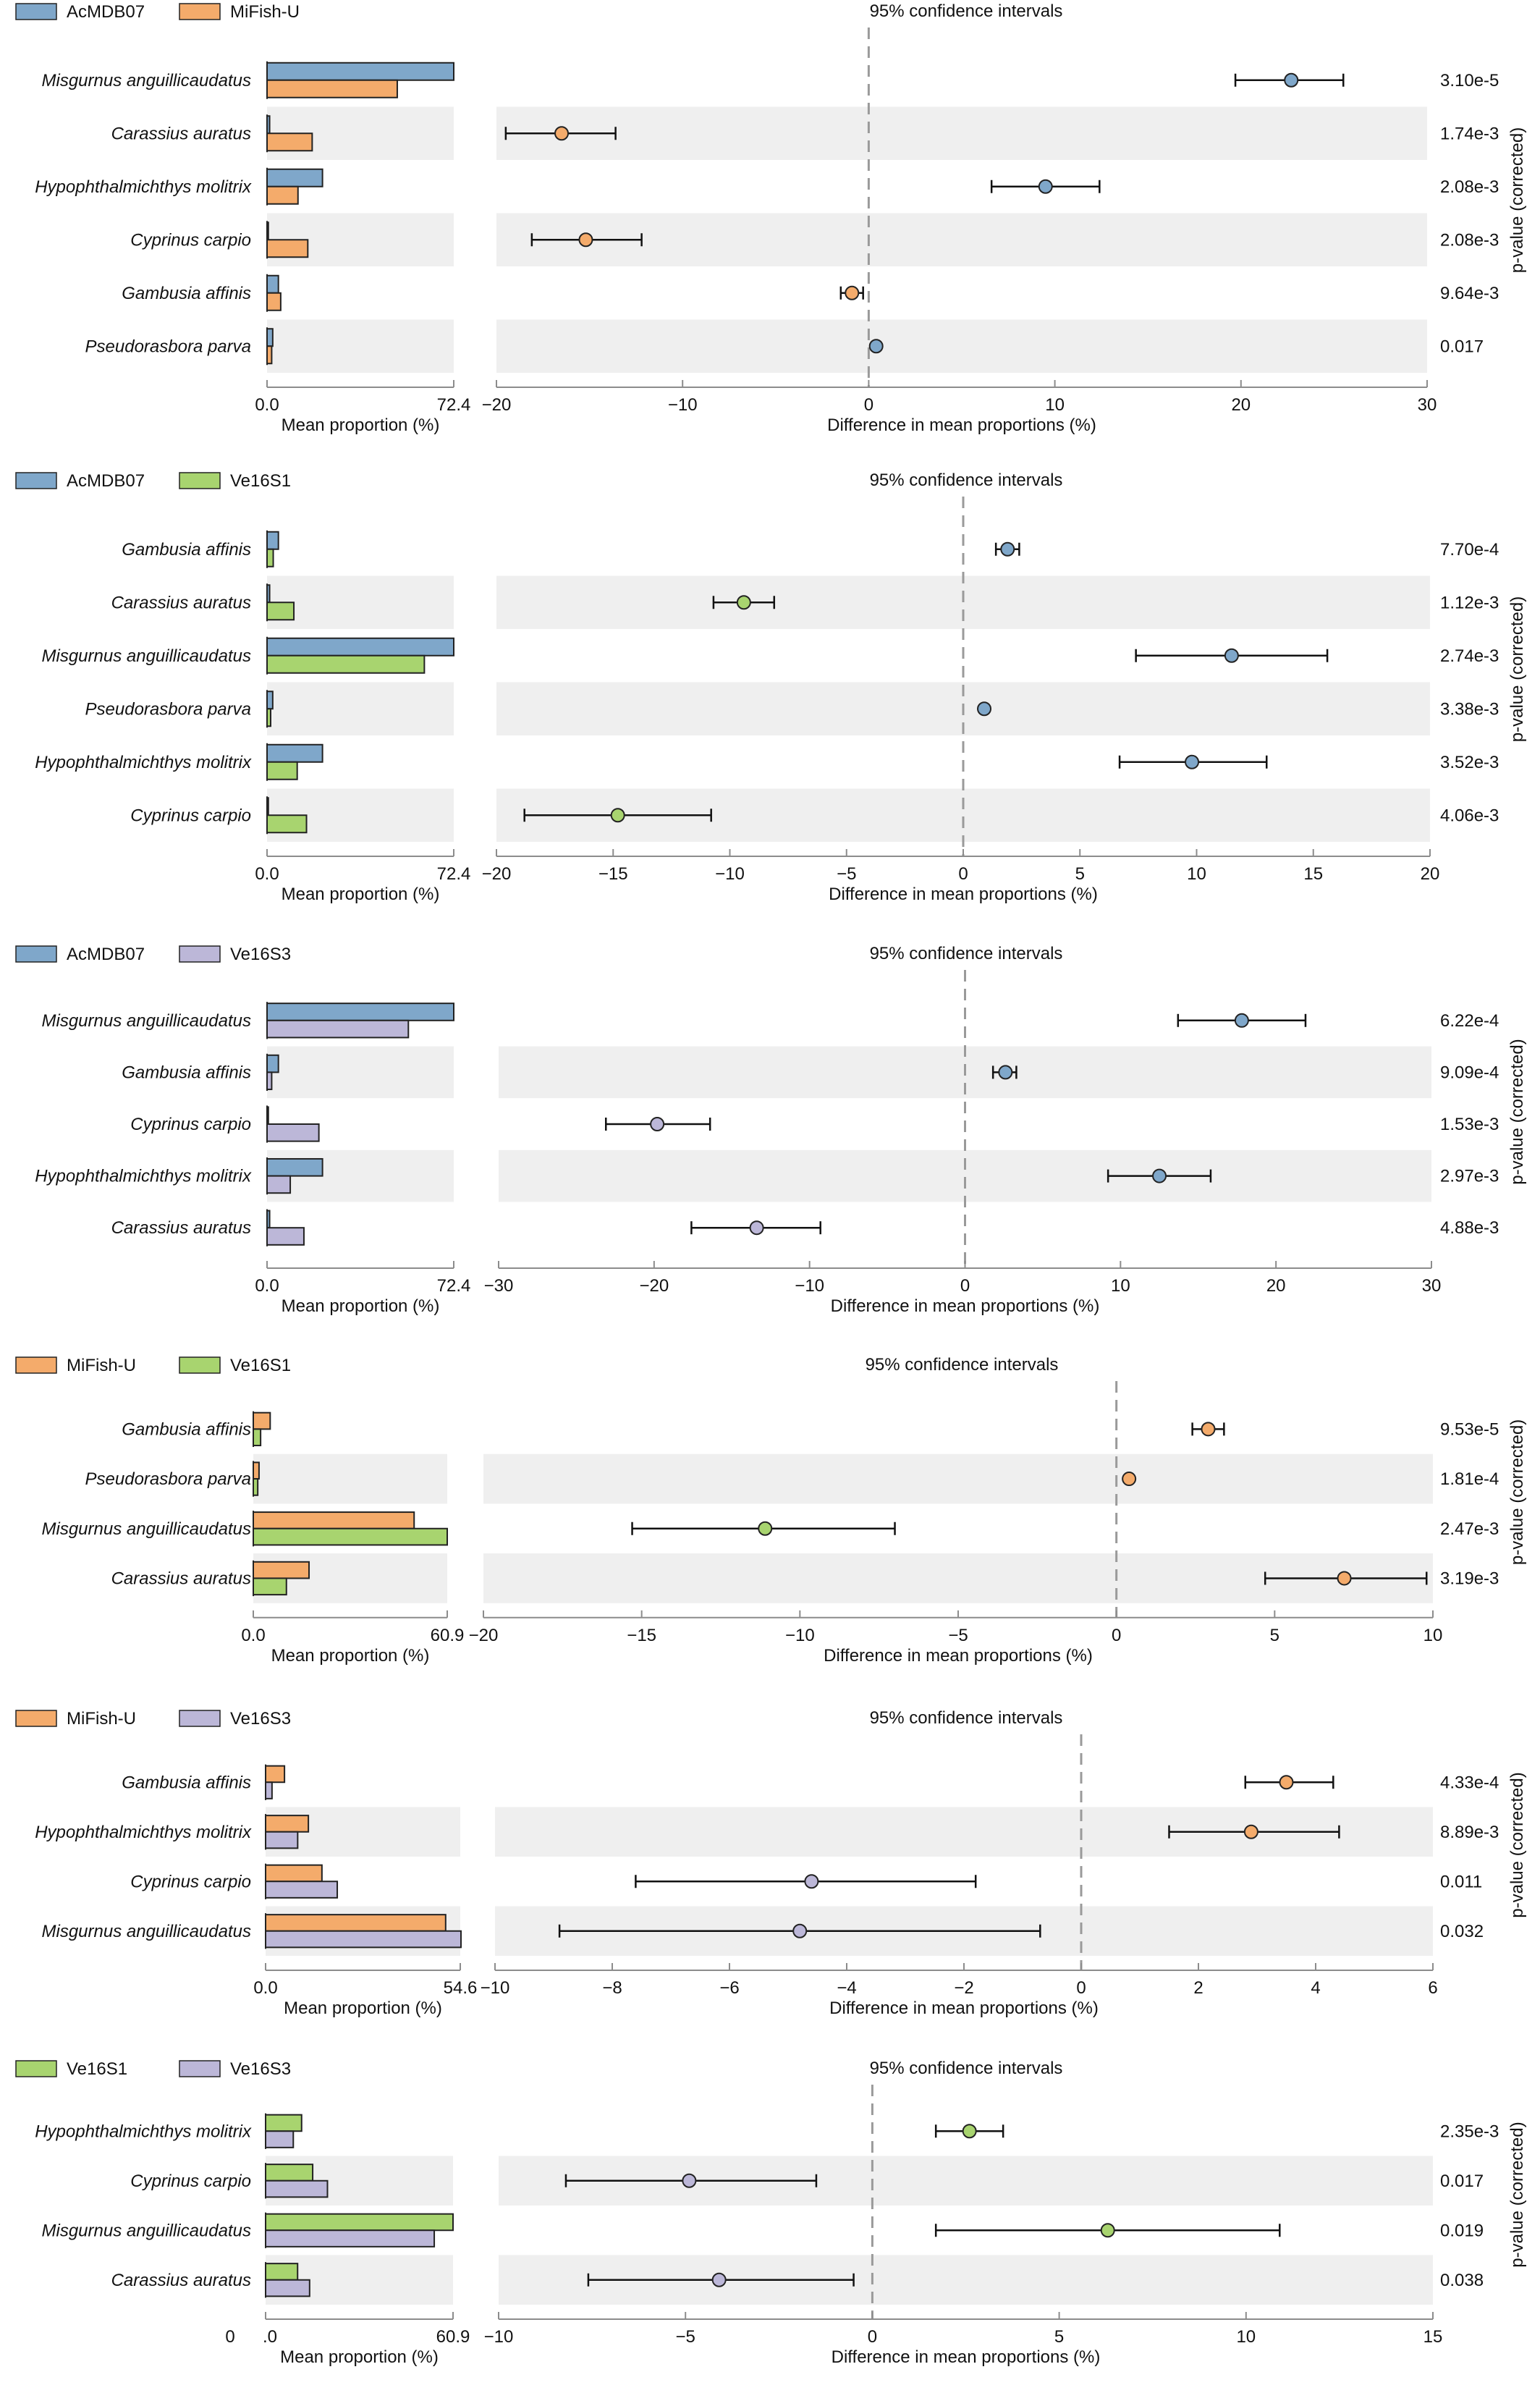 Image resolution: width=1540 pixels, height=2393 pixels. What do you see at coordinates (497, 405) in the screenshot?
I see `diff-tick-label: −20` at bounding box center [497, 405].